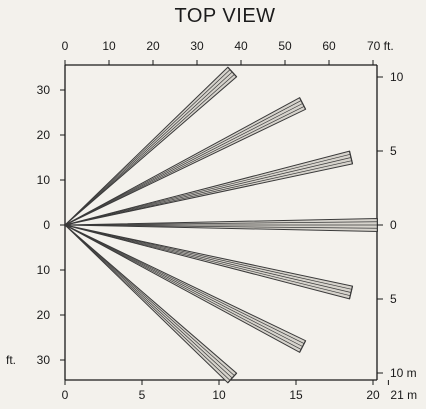 The height and width of the screenshot is (409, 426). Describe the element at coordinates (241, 46) in the screenshot. I see `top-tick-label: 40` at that location.